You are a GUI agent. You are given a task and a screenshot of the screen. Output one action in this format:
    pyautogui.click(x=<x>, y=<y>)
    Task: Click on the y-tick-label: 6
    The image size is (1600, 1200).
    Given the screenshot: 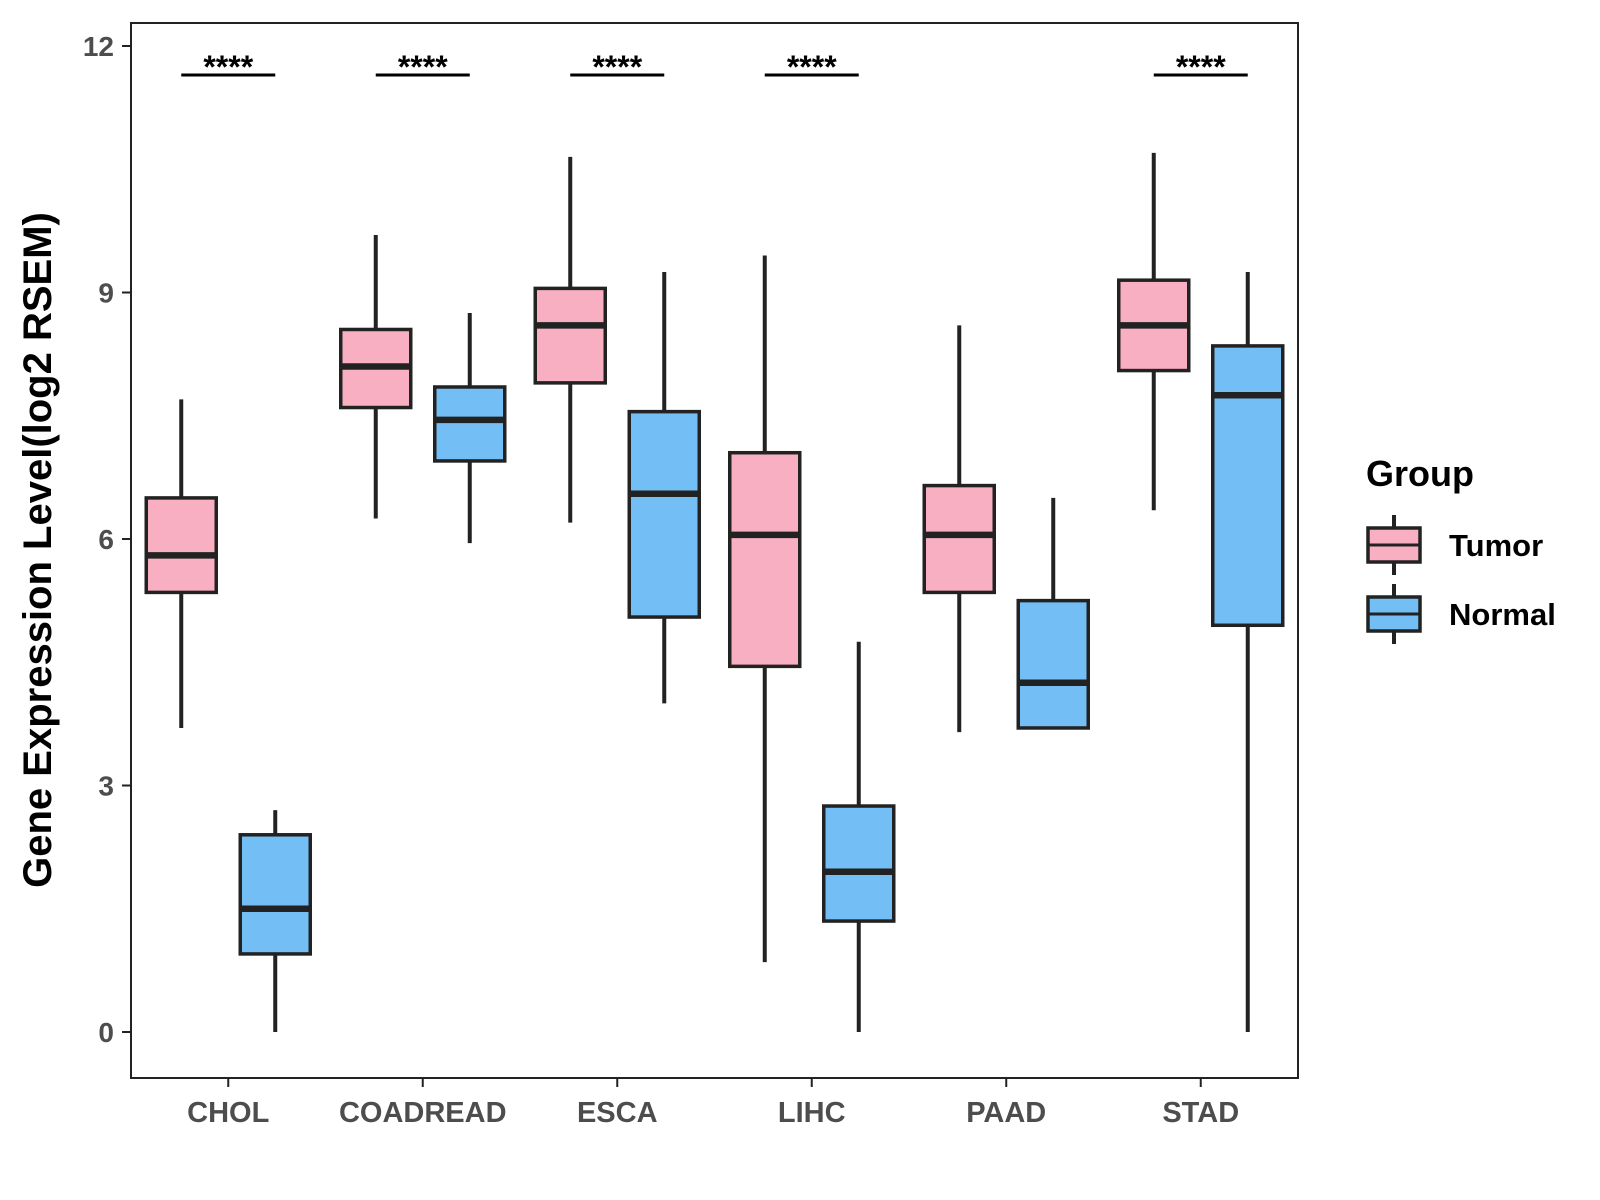 What is the action you would take?
    pyautogui.click(x=106, y=539)
    